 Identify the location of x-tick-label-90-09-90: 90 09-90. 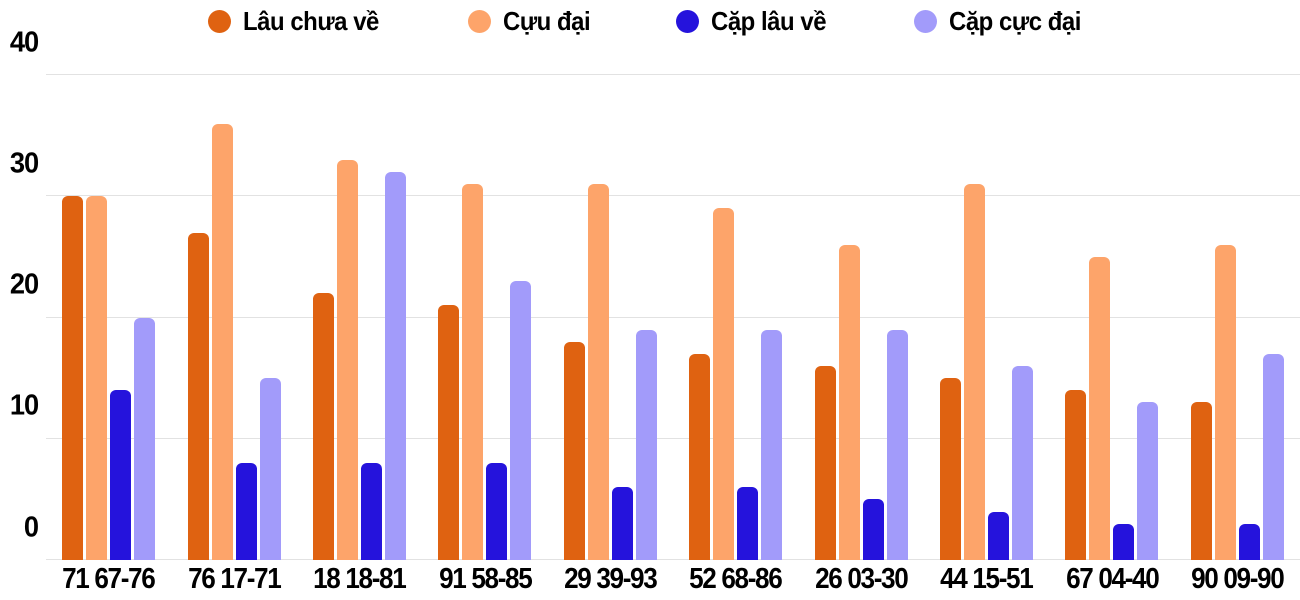
(1237, 580).